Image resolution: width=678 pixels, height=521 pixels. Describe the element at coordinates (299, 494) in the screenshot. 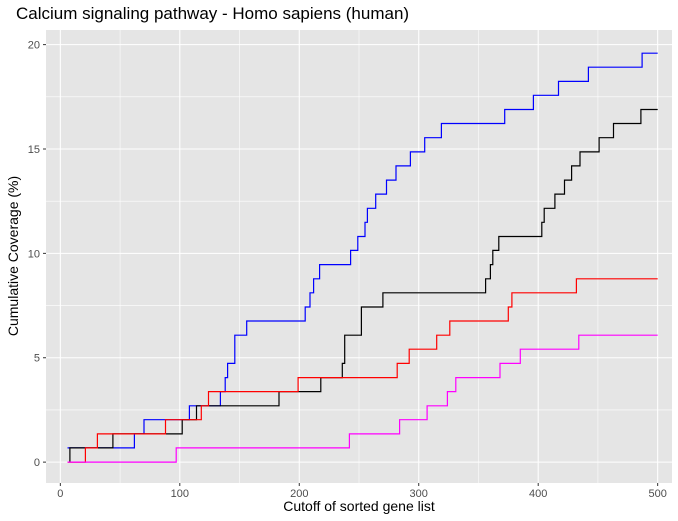

I see `x-tick-label: 200` at that location.